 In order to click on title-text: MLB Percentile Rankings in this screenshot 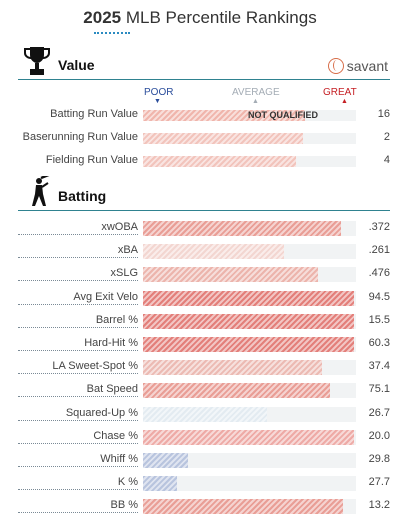, I will do `click(221, 17)`.